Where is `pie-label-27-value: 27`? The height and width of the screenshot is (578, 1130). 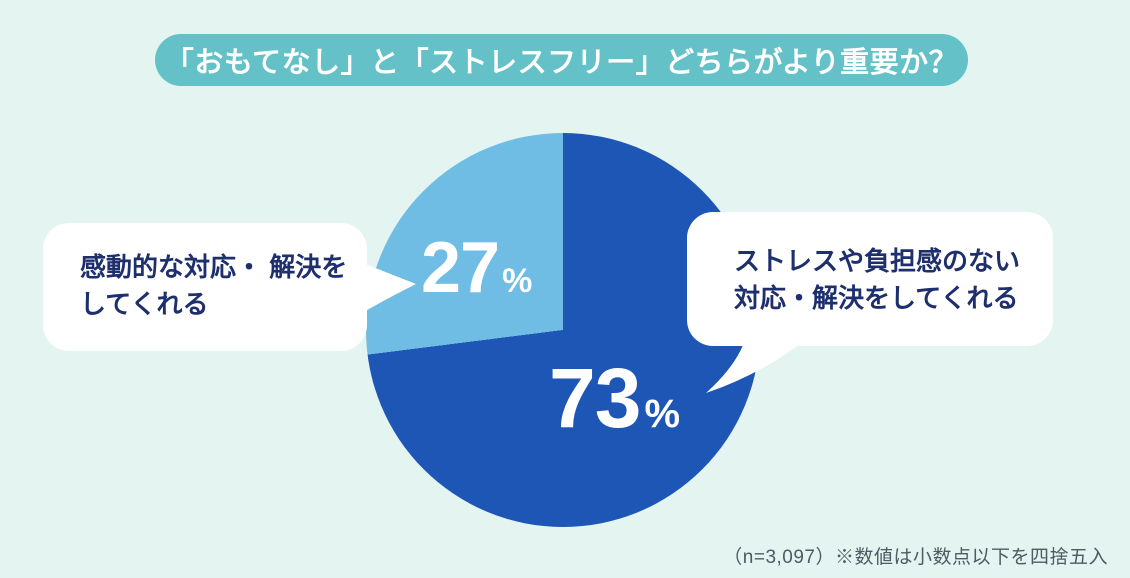
pie-label-27-value: 27 is located at coordinates (460, 268).